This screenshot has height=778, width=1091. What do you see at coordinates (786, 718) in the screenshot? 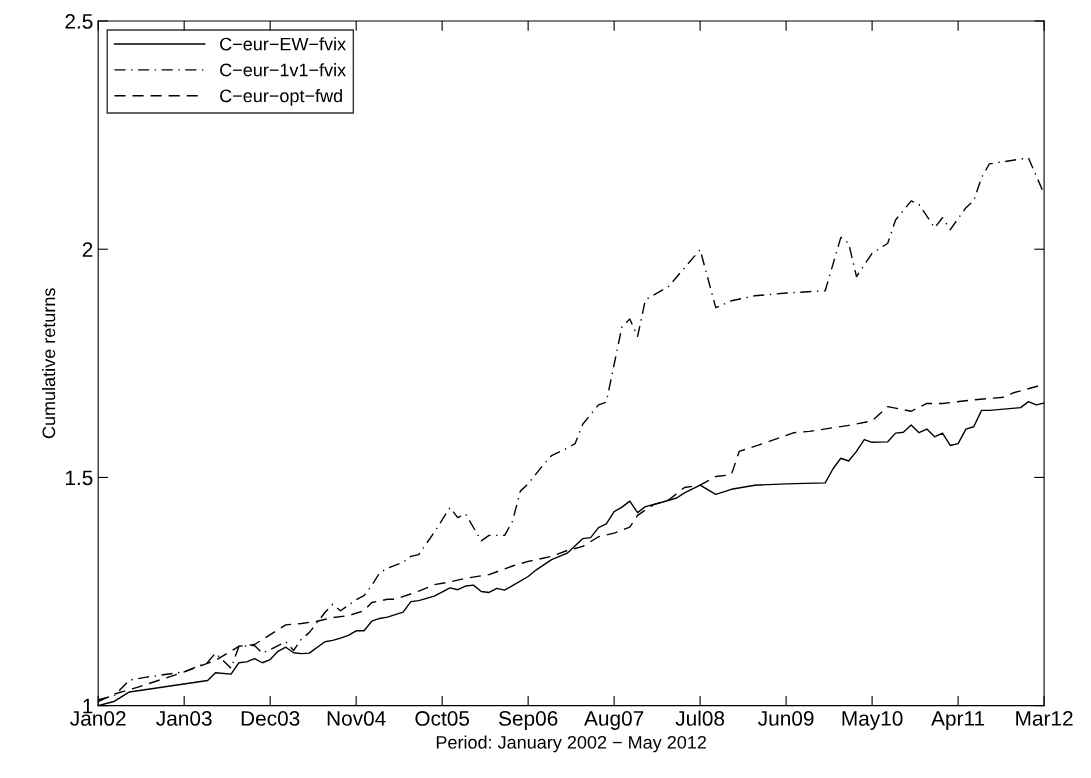
I see `x-tick-label: Jun09` at bounding box center [786, 718].